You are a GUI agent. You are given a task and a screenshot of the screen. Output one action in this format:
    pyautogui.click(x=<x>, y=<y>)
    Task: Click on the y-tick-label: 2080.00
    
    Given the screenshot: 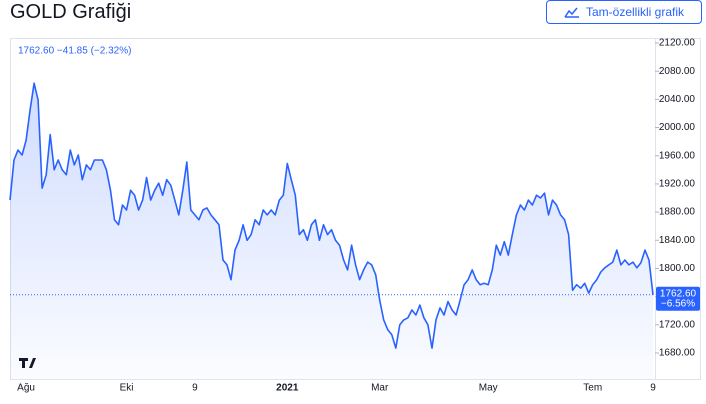 What is the action you would take?
    pyautogui.click(x=677, y=71)
    